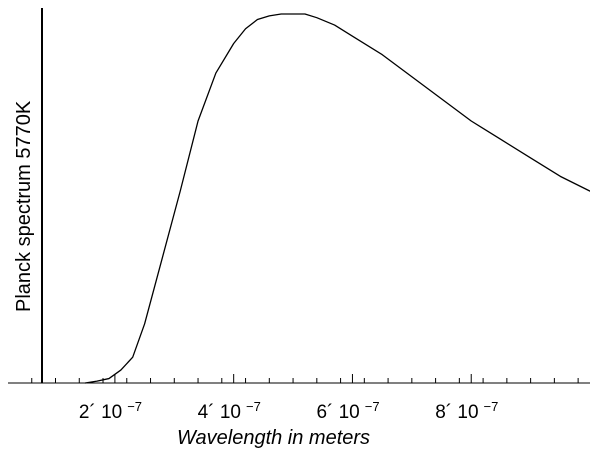 This screenshot has width=590, height=452. Describe the element at coordinates (219, 412) in the screenshot. I see `x-tick-mantissa: 4´ 10` at that location.